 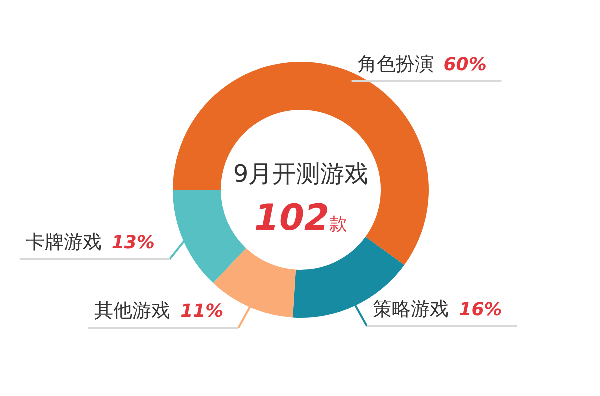 I want to click on text: 9月开测游戏, so click(x=301, y=174).